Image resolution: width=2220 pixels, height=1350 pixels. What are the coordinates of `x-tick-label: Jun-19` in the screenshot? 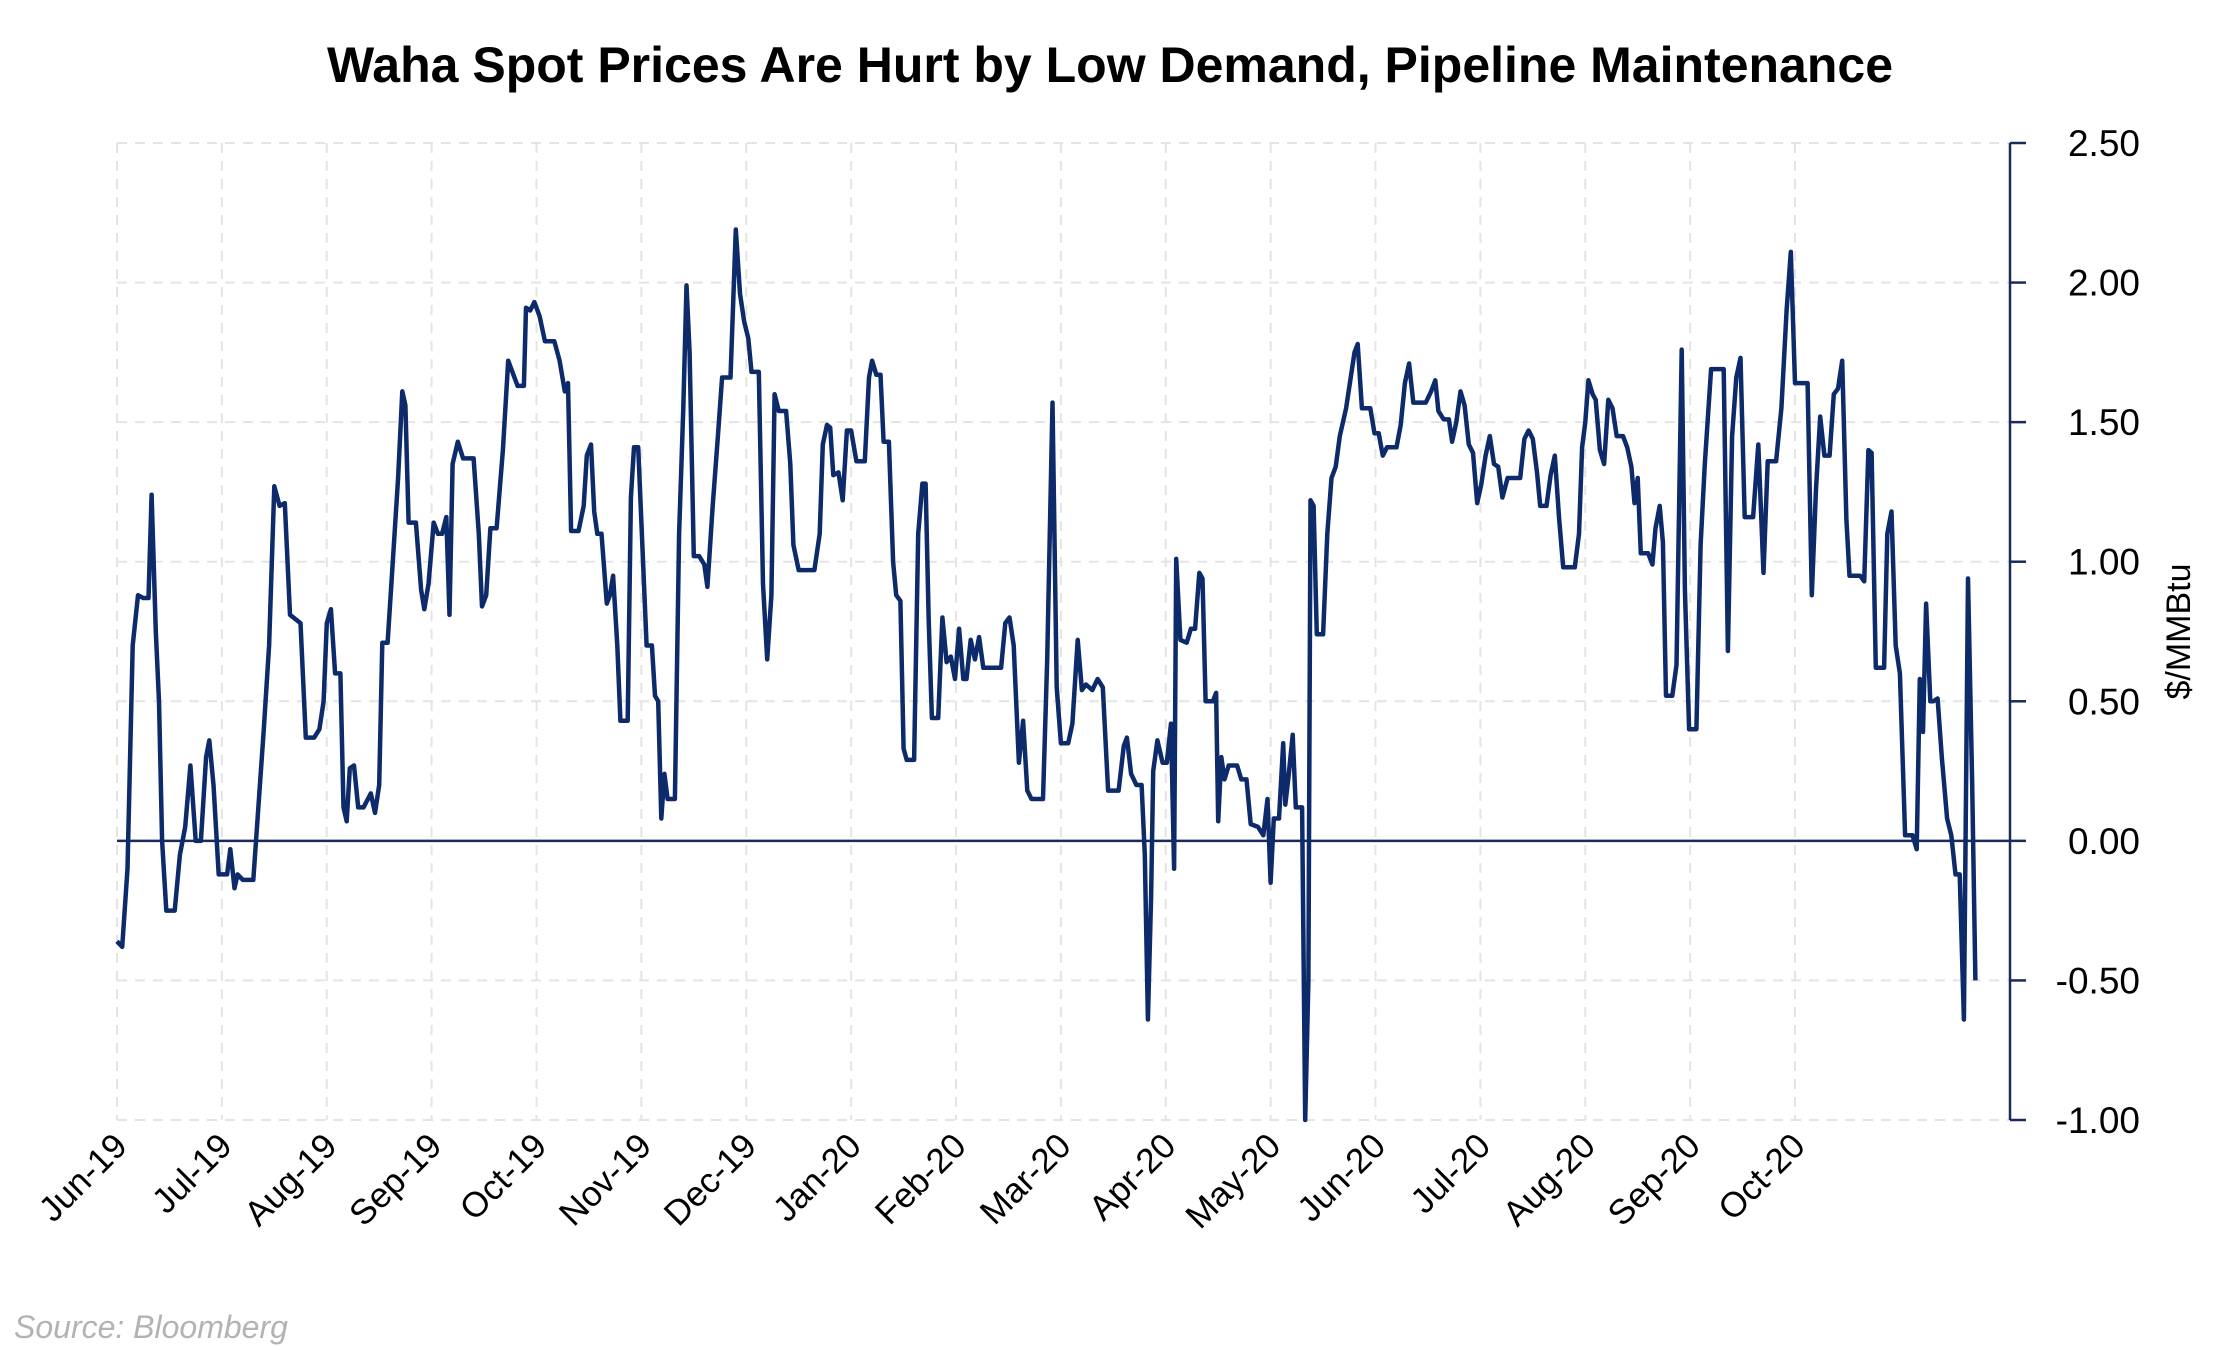 It's located at (82, 1177).